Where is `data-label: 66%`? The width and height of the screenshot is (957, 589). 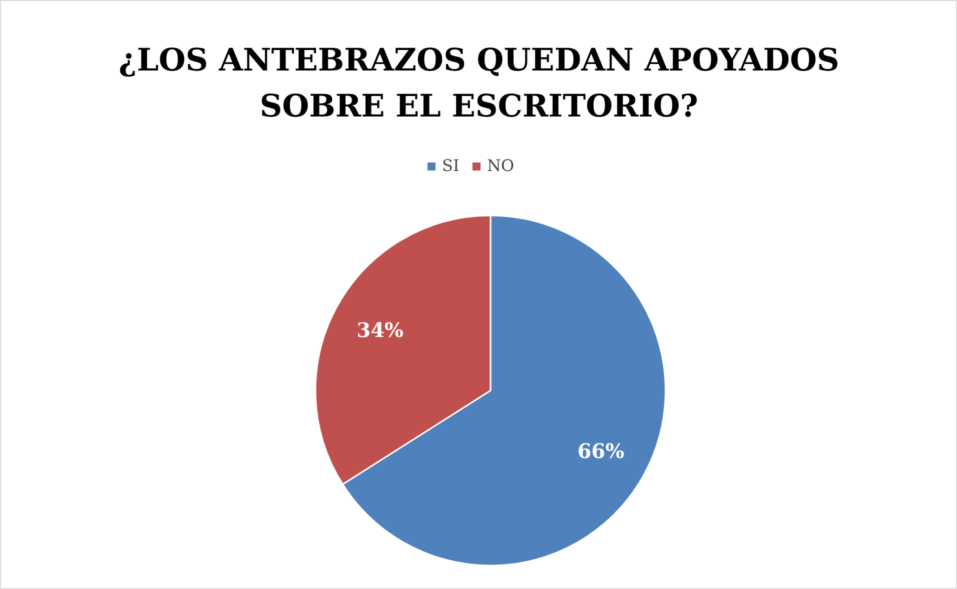 data-label: 66% is located at coordinates (600, 451).